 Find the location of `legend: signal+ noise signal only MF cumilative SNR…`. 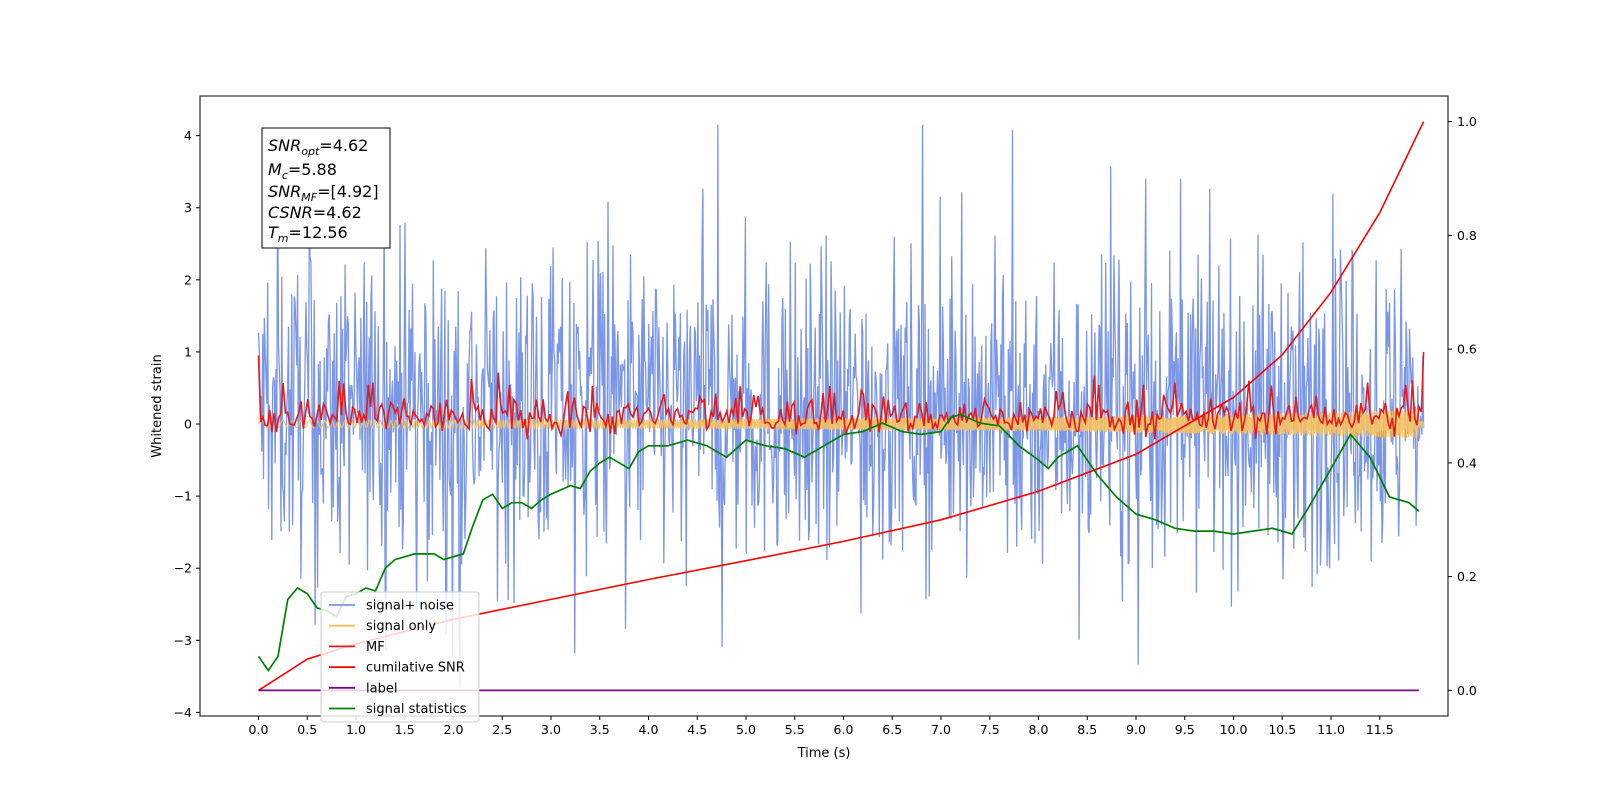

legend: signal+ noise signal only MF cumilative SNR… is located at coordinates (400, 657).